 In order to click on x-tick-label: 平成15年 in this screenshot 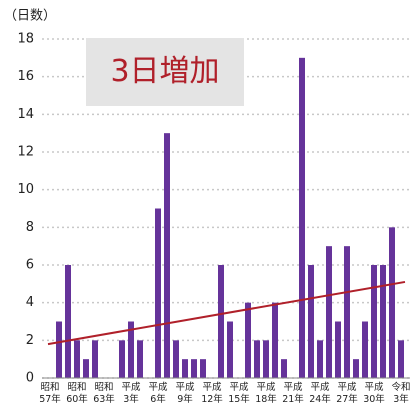, I will do `click(239, 393)`.